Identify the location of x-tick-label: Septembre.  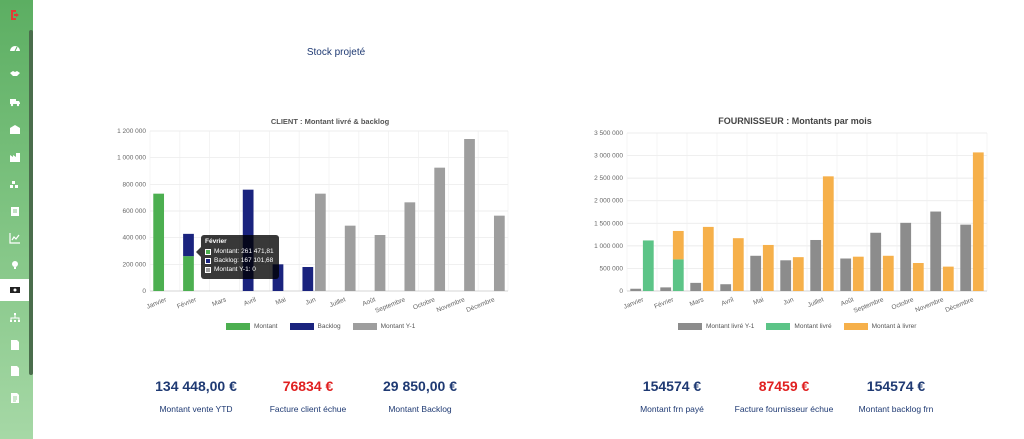
(390, 305).